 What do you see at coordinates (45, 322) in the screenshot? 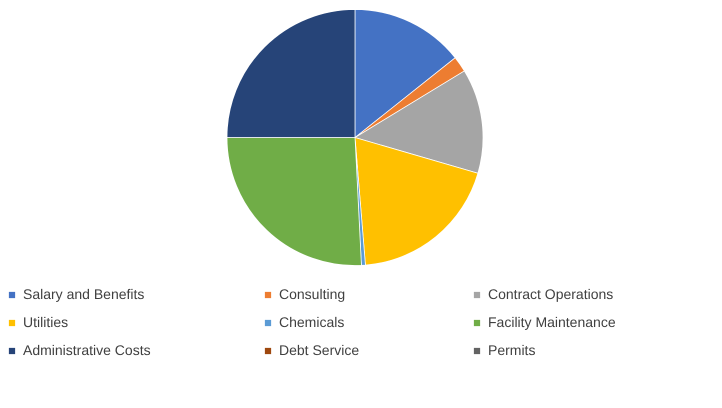
I see `legend-label: Utilities` at bounding box center [45, 322].